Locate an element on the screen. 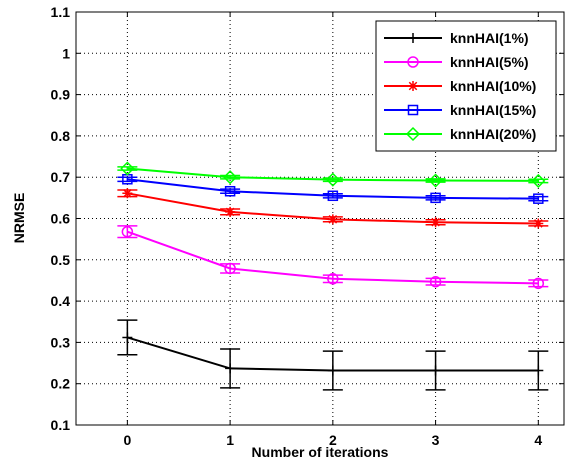 Image resolution: width=585 pixels, height=467 pixels. legend-item: knnHAI(5%) is located at coordinates (456, 62).